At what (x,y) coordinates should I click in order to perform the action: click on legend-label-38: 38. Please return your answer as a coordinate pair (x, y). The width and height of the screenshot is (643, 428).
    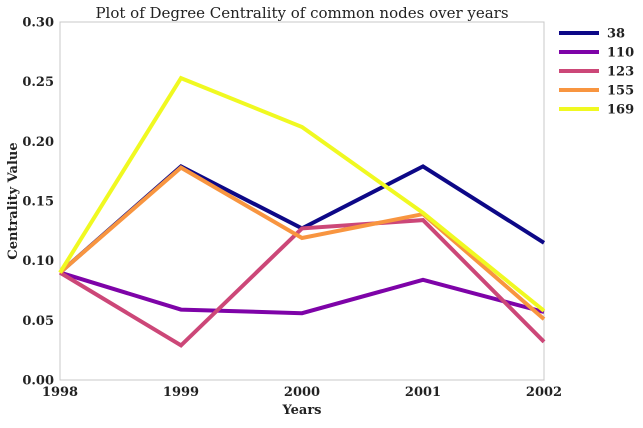
    Looking at the image, I should click on (616, 34).